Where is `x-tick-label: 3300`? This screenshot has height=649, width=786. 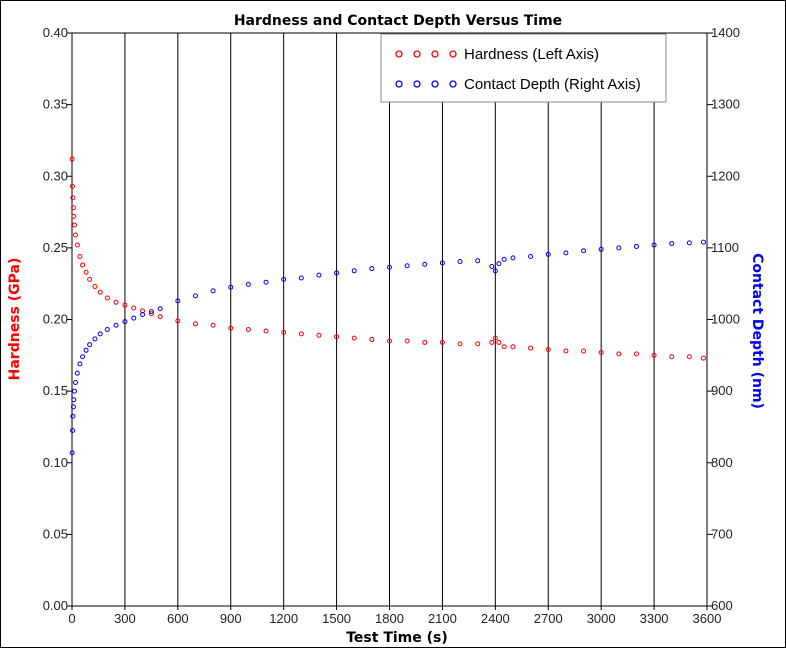
x-tick-label: 3300 is located at coordinates (654, 618).